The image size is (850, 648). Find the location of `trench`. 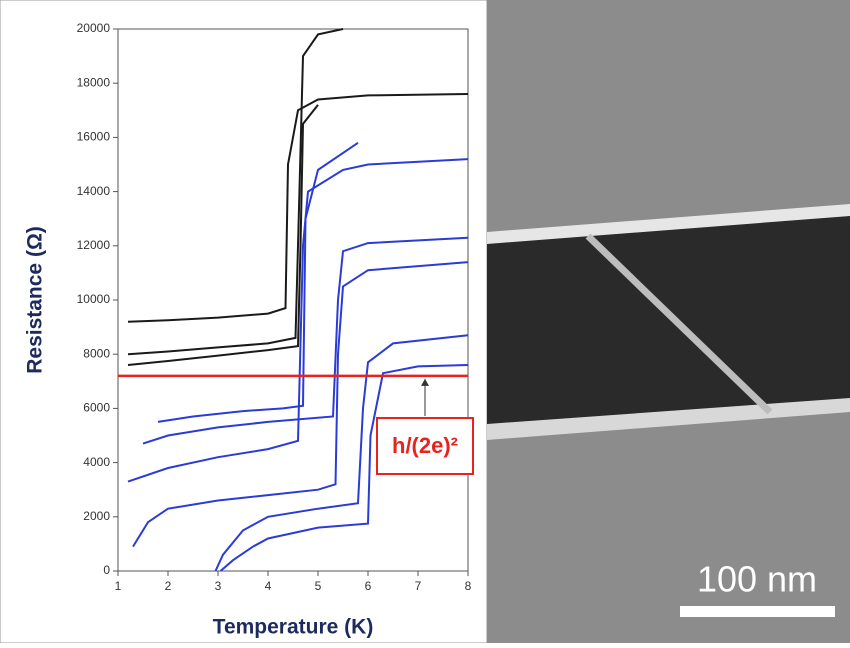

trench is located at coordinates (668, 320).